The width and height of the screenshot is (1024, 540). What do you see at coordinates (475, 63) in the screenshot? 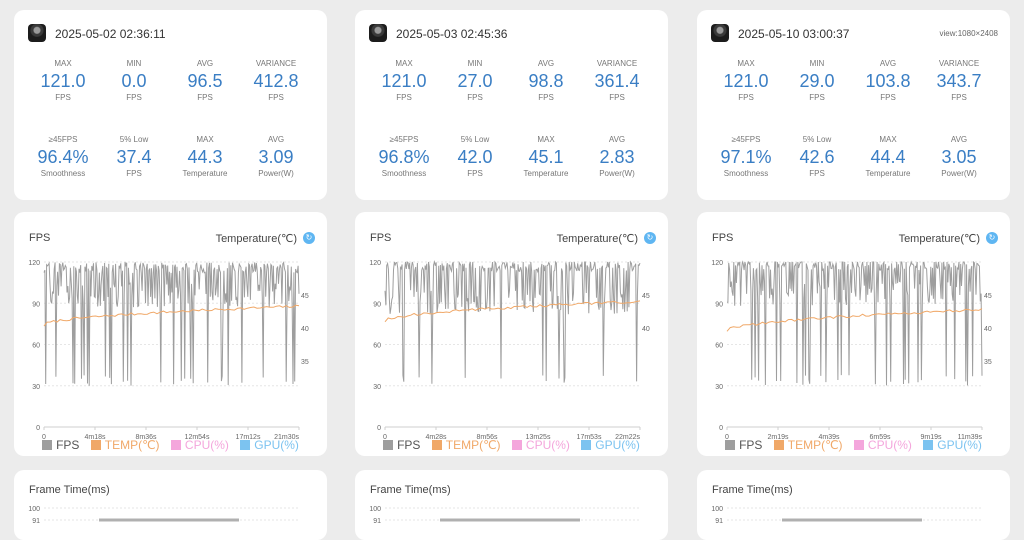
I see `stat-label: MIN` at bounding box center [475, 63].